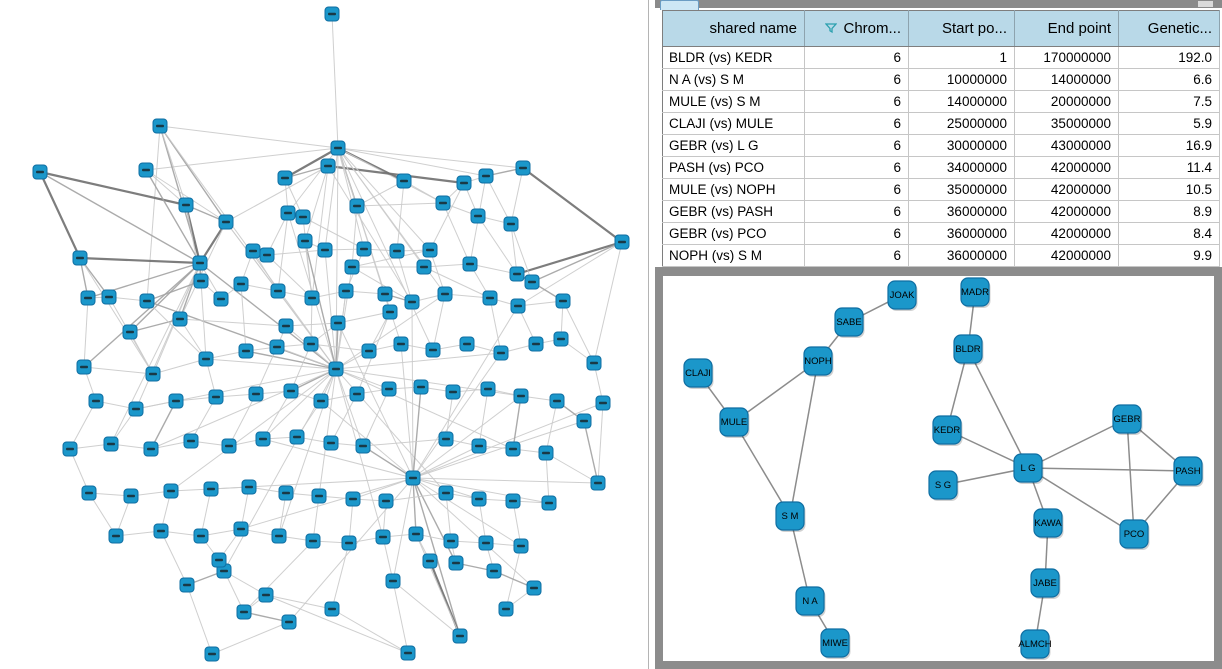 This screenshot has height=669, width=1222. What do you see at coordinates (1169, 145) in the screenshot?
I see `cell-value: 16.9` at bounding box center [1169, 145].